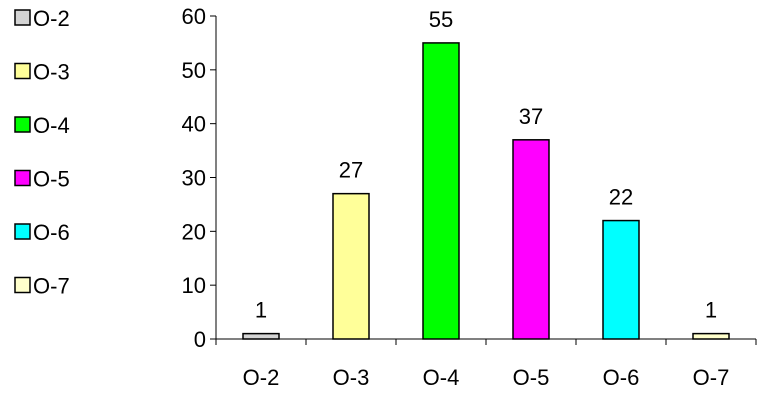 This screenshot has width=759, height=395. Describe the element at coordinates (200, 339) in the screenshot. I see `y-tick-label: 0` at that location.